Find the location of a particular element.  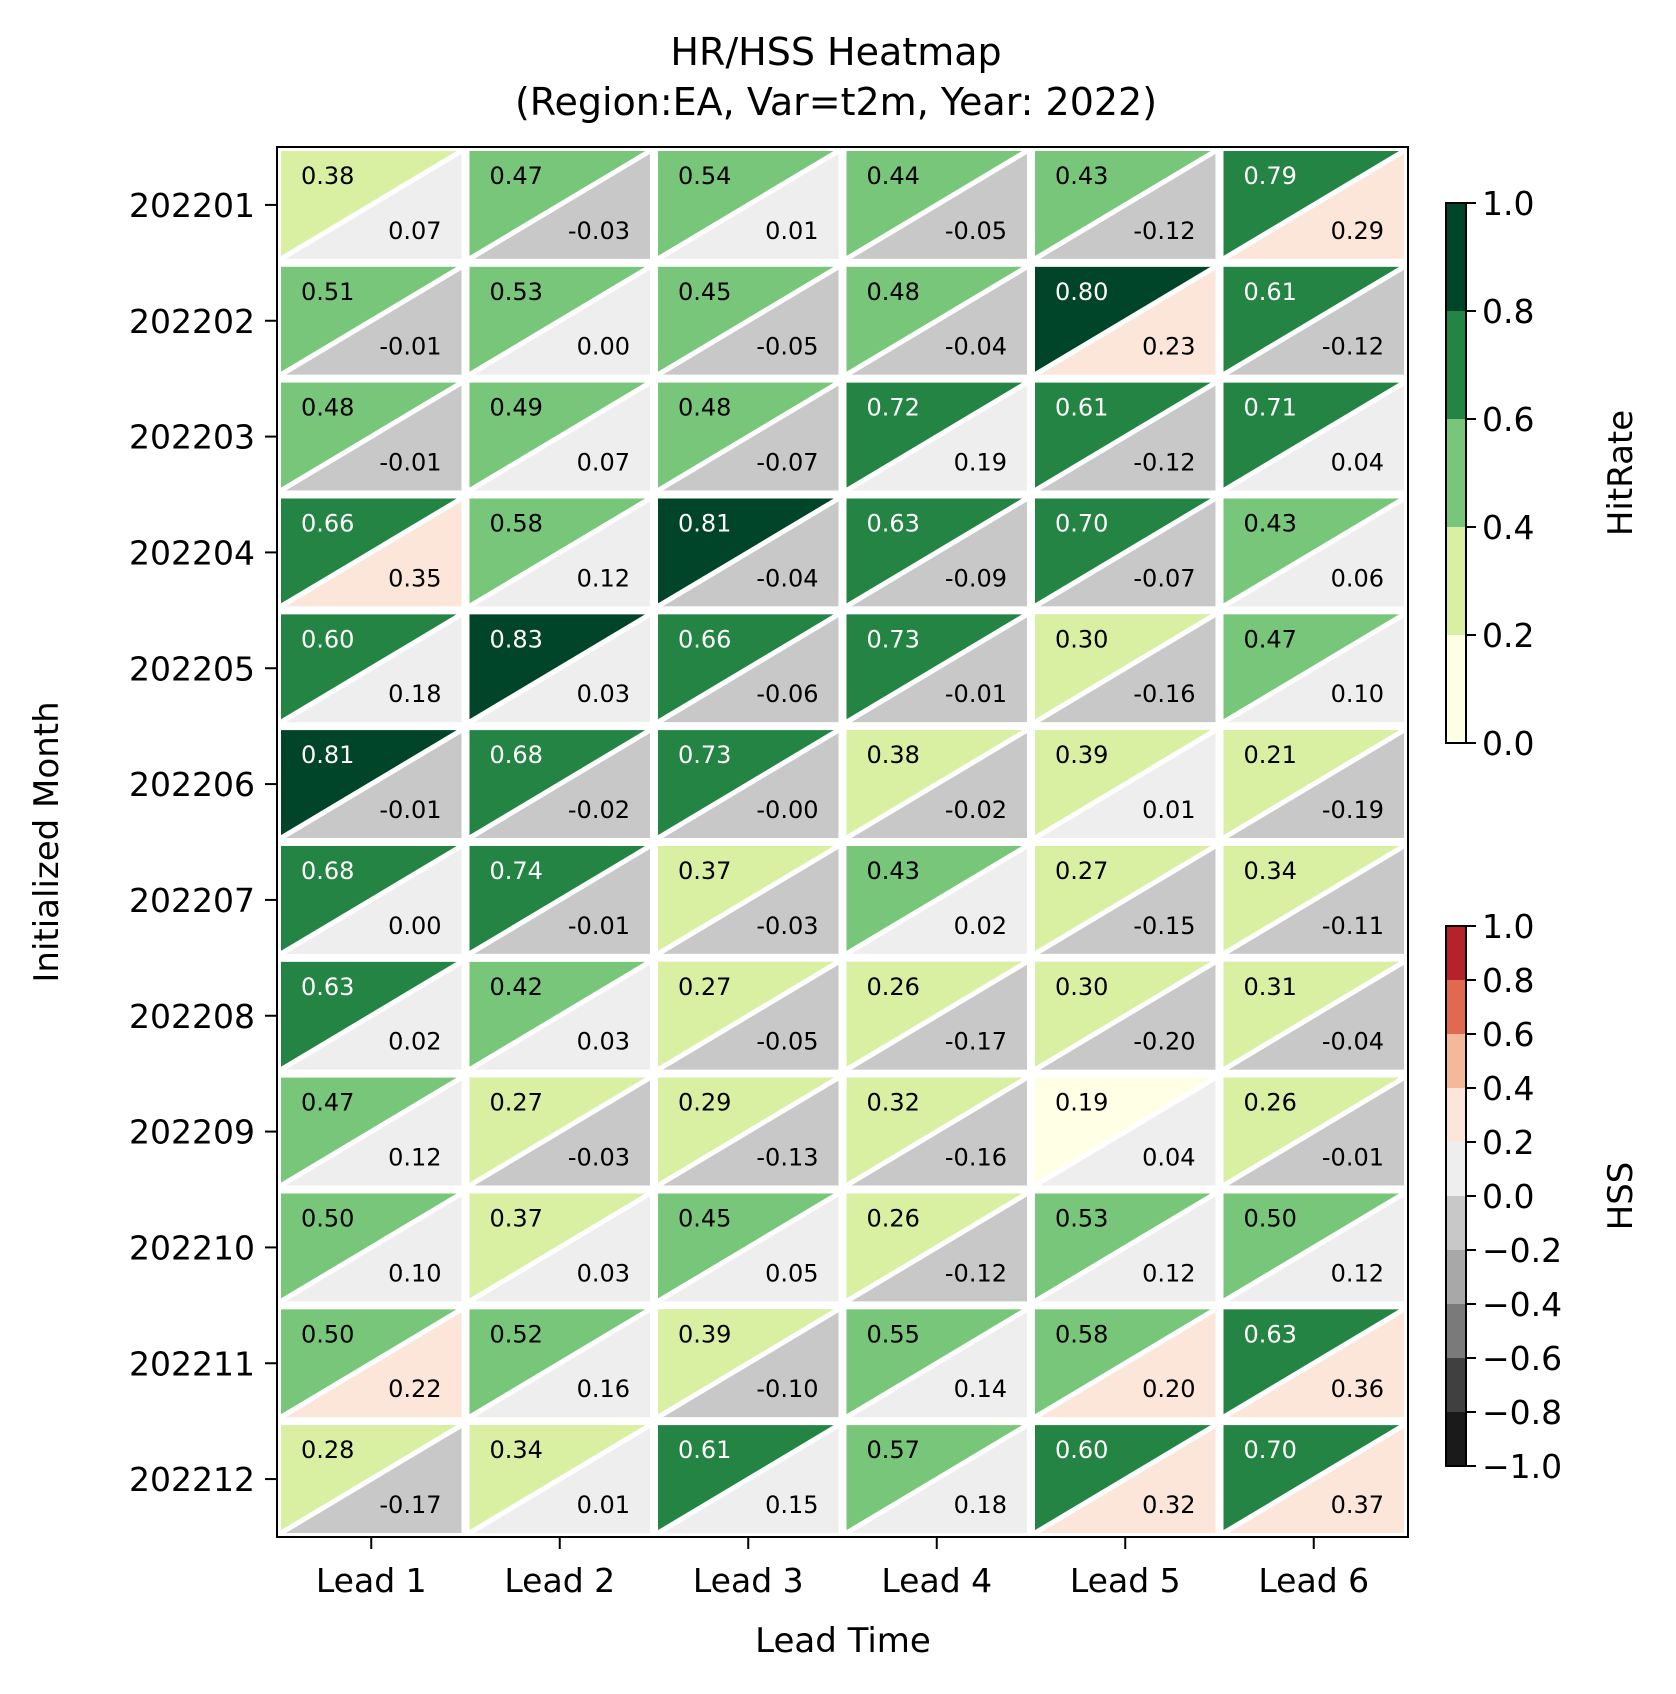

hss-value-label: -0.17 is located at coordinates (410, 1505).